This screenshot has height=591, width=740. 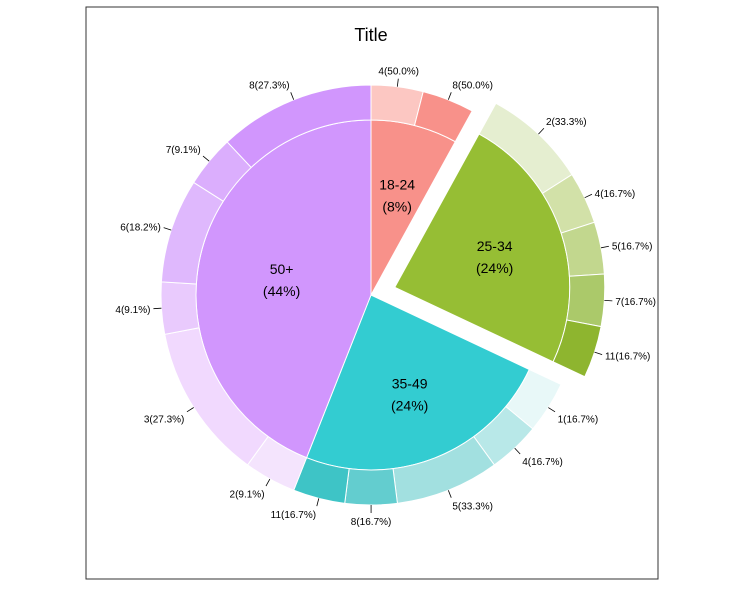 What do you see at coordinates (183, 150) in the screenshot?
I see `outer-label-50-4: 7(9.1%)` at bounding box center [183, 150].